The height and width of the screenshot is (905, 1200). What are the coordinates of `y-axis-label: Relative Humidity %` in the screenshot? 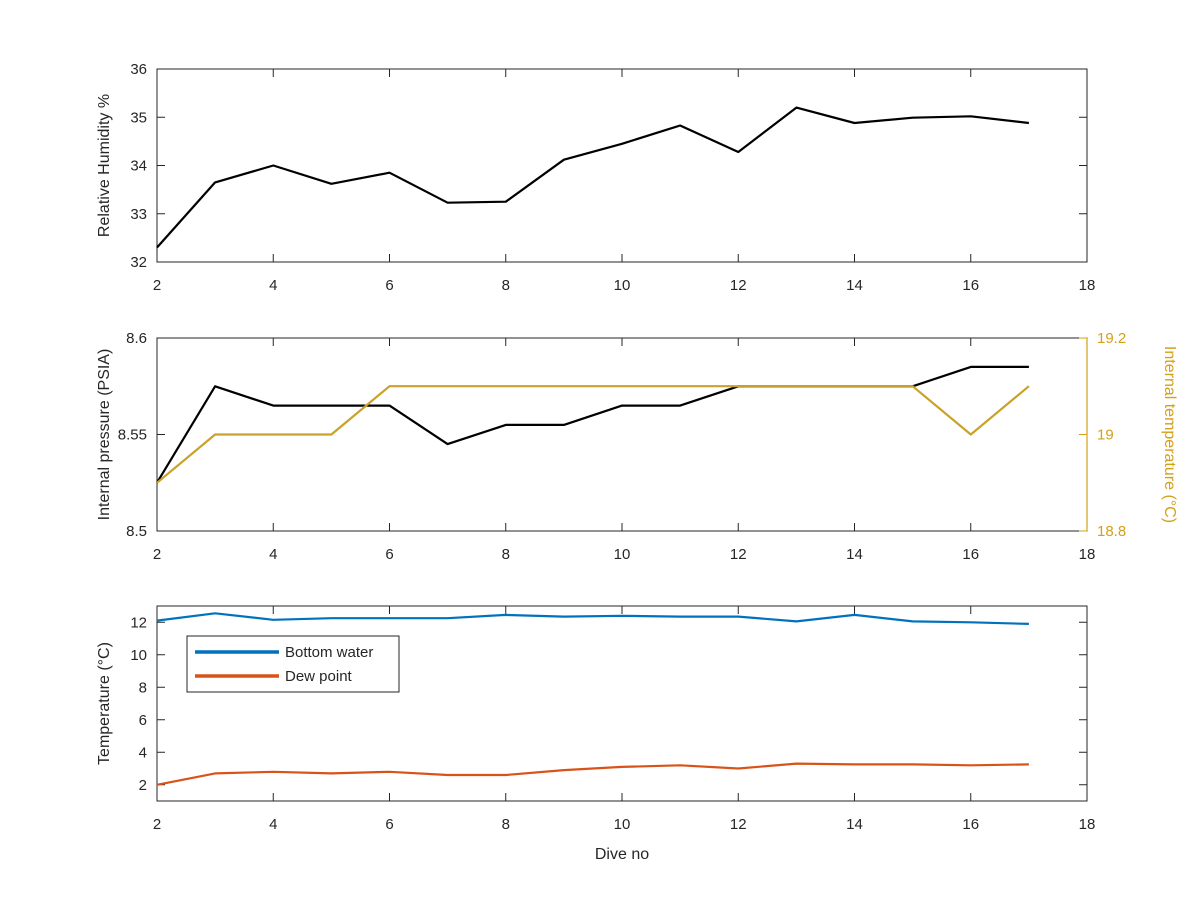 It's located at (104, 165).